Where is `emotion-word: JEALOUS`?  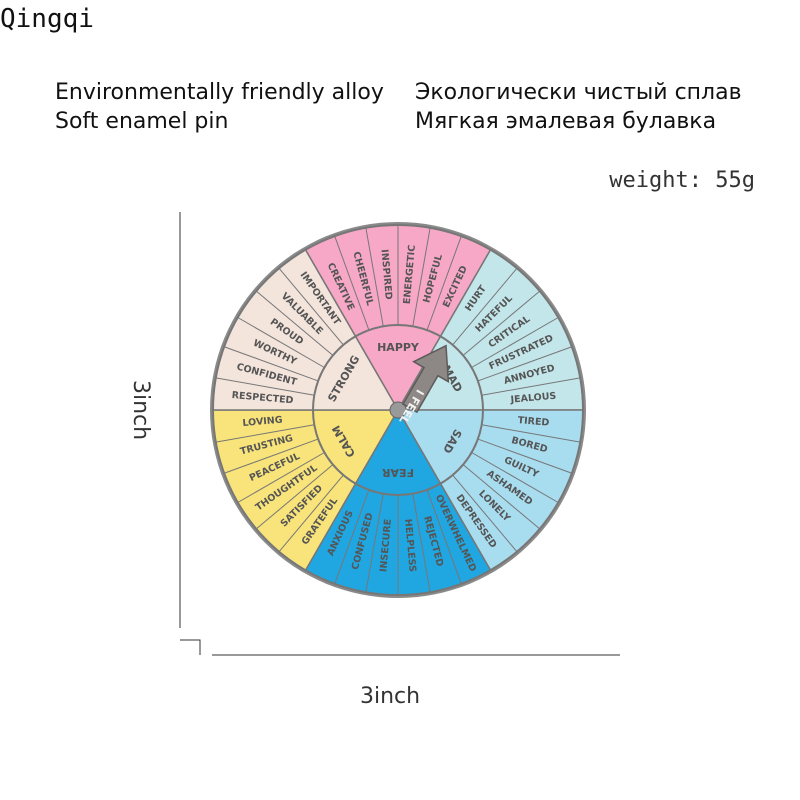
emotion-word: JEALOUS is located at coordinates (533, 398).